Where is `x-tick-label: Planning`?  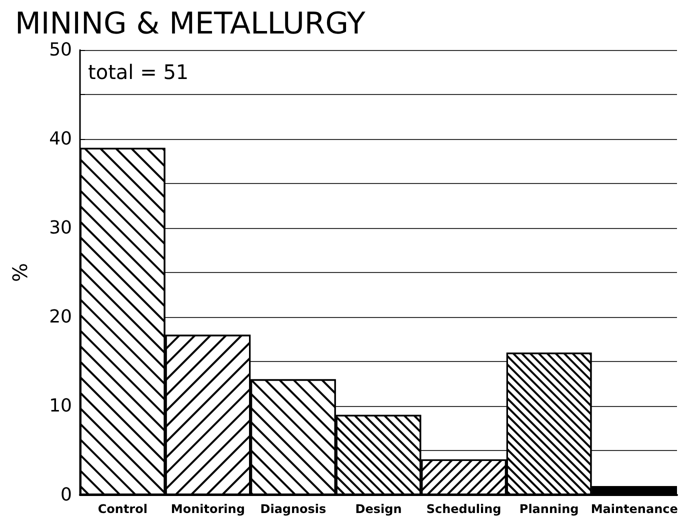
x-tick-label: Planning is located at coordinates (549, 509).